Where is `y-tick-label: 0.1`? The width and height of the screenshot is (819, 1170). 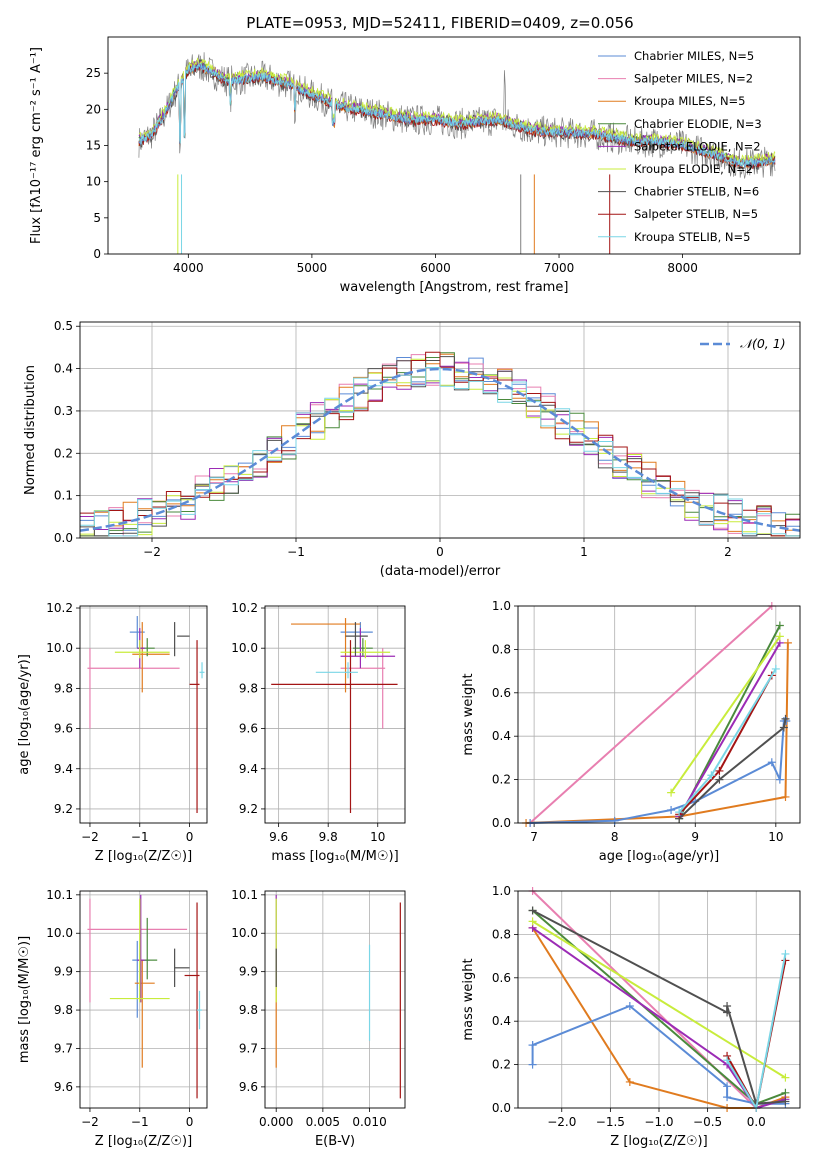 y-tick-label: 0.1 is located at coordinates (63, 496).